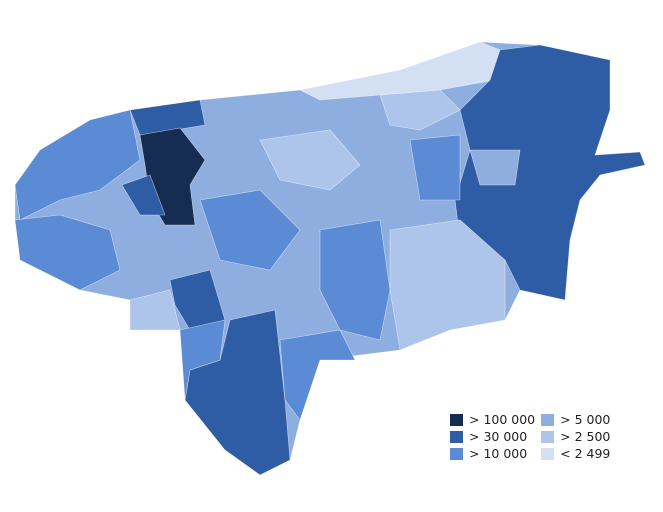  What do you see at coordinates (498, 453) in the screenshot?
I see `legend-label: > 10 000` at bounding box center [498, 453].